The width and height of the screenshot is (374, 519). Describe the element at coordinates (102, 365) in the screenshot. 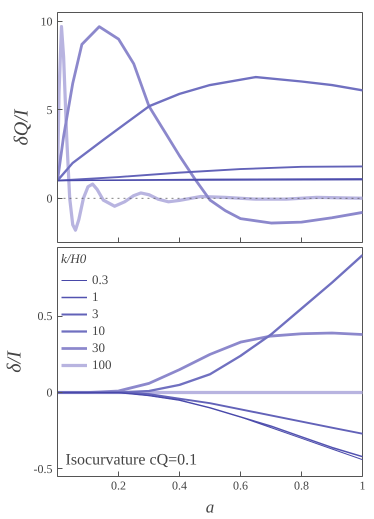

I see `legend-label: 100` at that location.